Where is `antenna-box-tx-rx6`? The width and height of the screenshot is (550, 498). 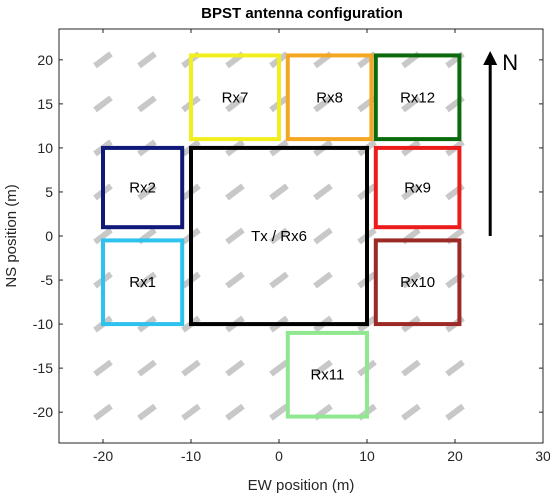 antenna-box-tx-rx6 is located at coordinates (279, 236).